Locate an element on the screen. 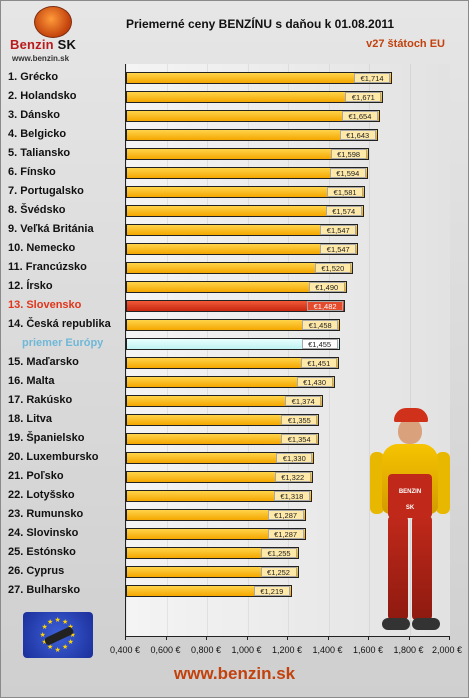 The height and width of the screenshot is (698, 469). category-label: 7. Portugalsko is located at coordinates (46, 191).